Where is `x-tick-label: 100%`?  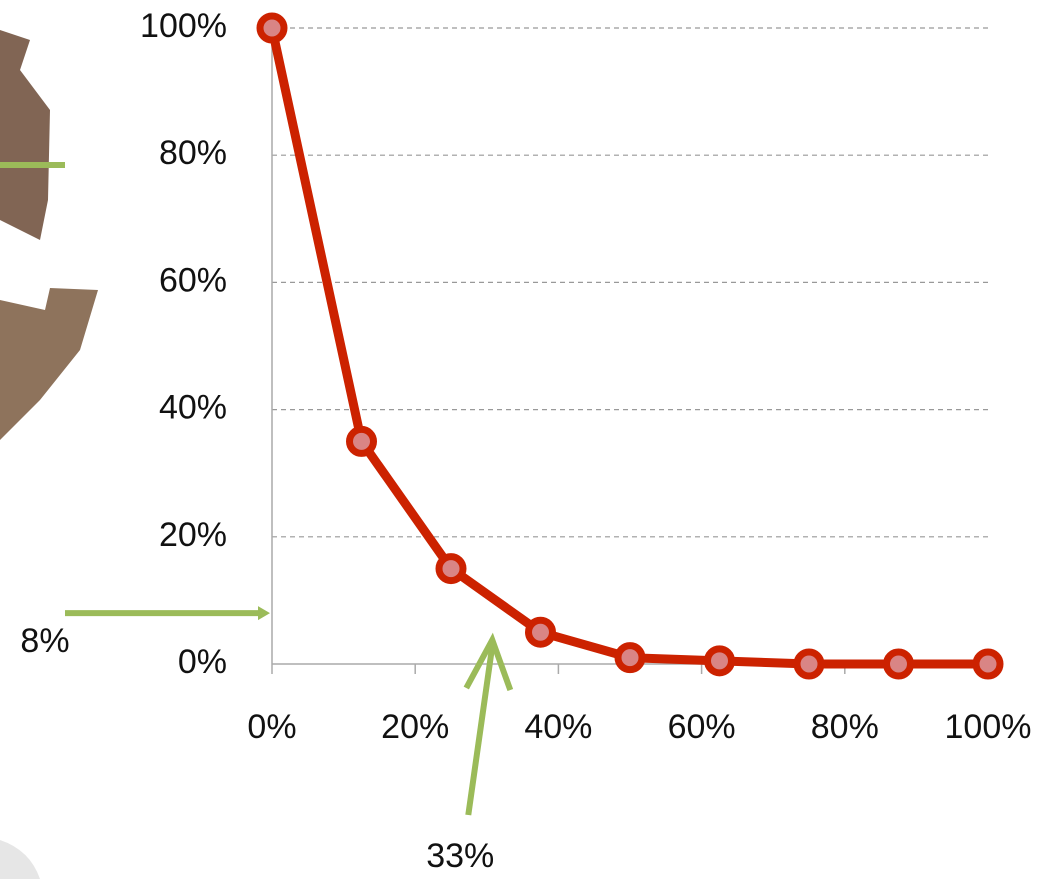
x-tick-label: 100% is located at coordinates (988, 727).